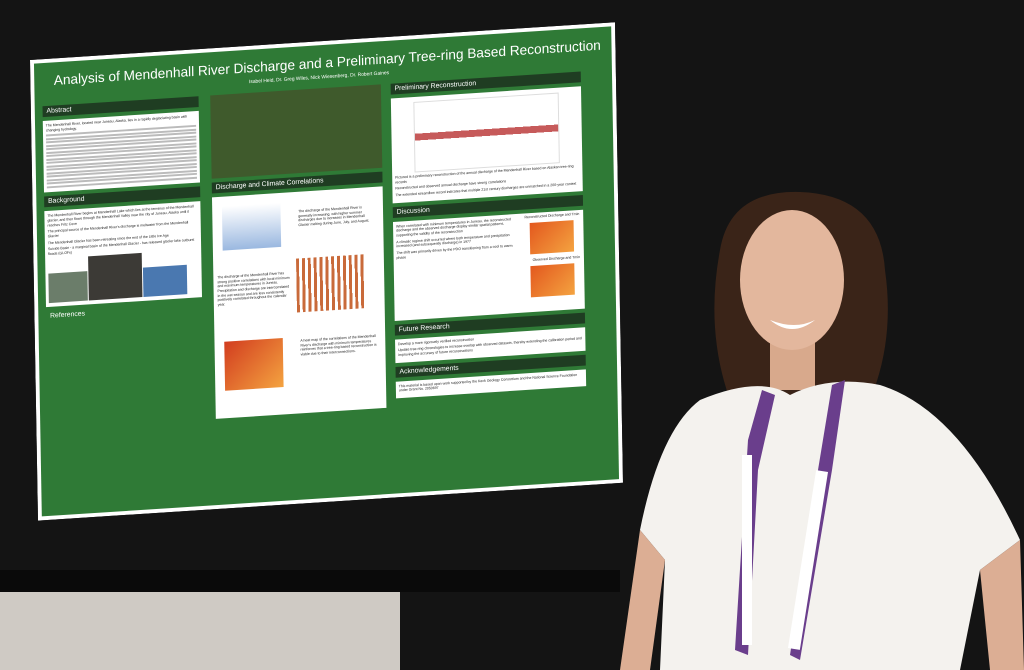  Describe the element at coordinates (310, 581) in the screenshot. I see `board-edge` at that location.